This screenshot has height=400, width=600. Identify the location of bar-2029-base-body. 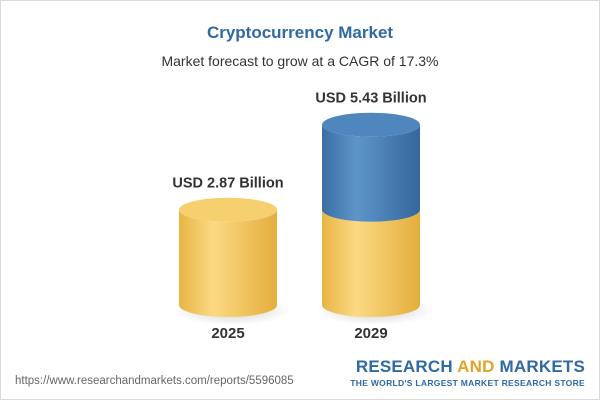
(371, 263).